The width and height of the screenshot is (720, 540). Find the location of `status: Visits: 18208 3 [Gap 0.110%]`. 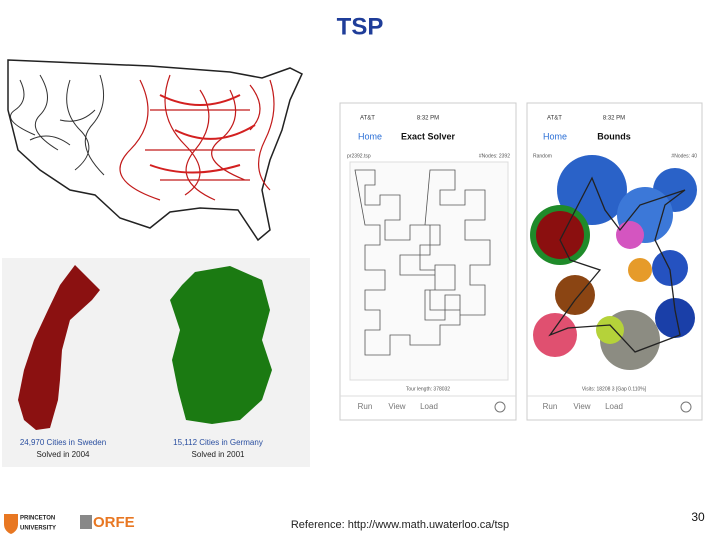

status: Visits: 18208 3 [Gap 0.110%] is located at coordinates (614, 389).